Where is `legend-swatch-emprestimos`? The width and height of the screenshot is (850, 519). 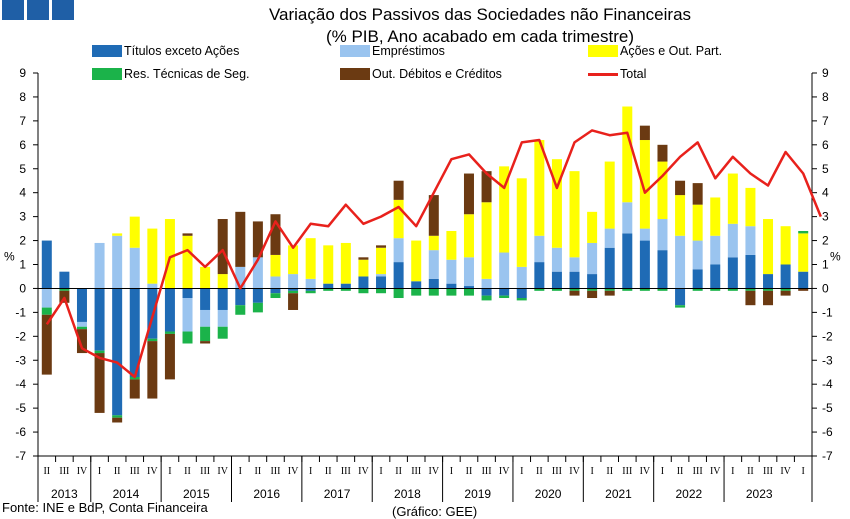
legend-swatch-emprestimos is located at coordinates (355, 51).